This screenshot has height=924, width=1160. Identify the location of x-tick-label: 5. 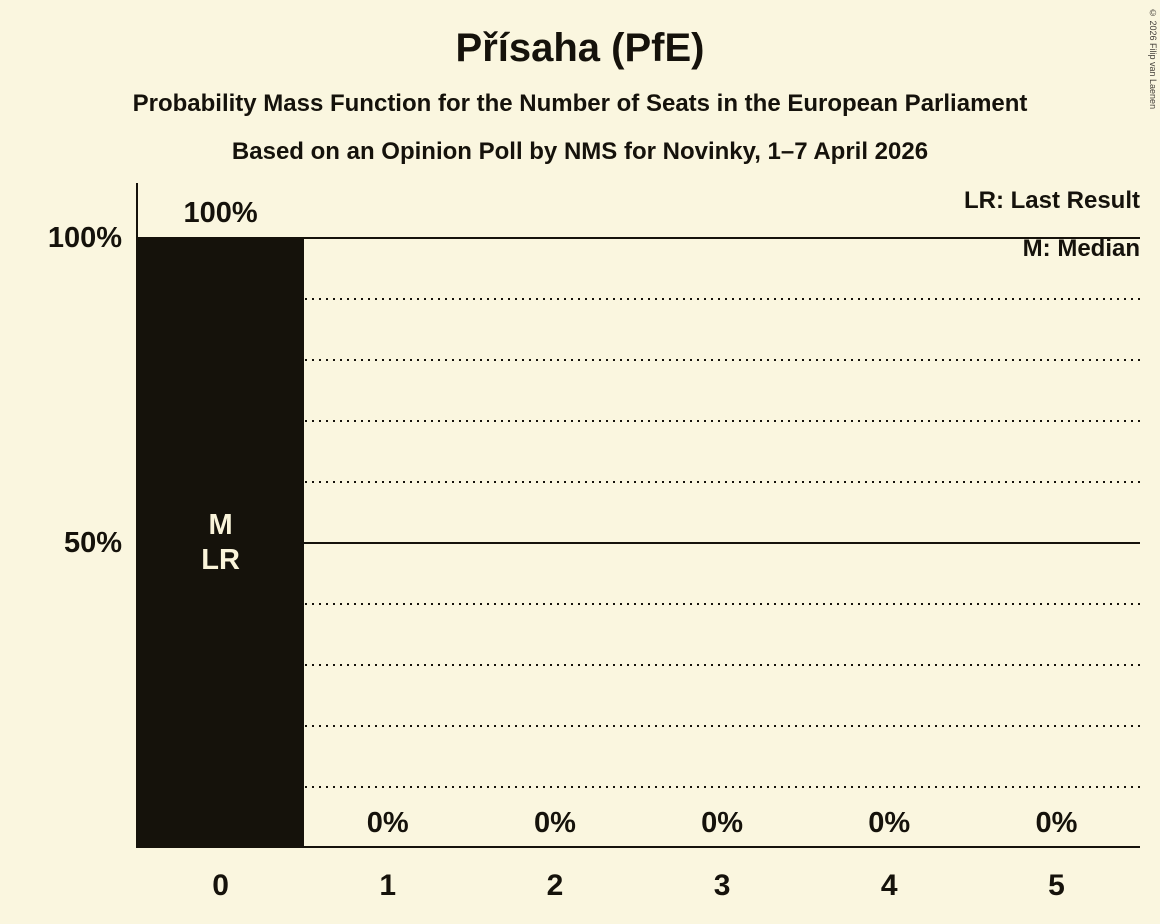
(1056, 885).